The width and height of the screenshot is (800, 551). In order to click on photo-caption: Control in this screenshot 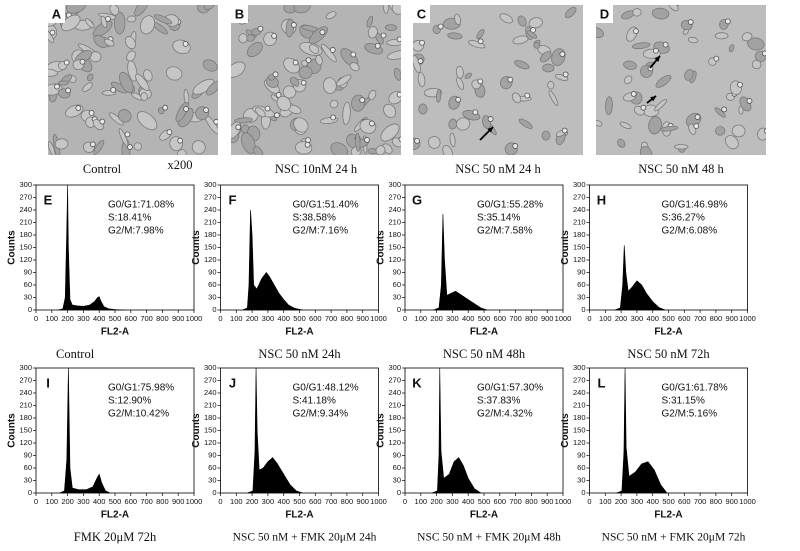, I will do `click(102, 169)`.